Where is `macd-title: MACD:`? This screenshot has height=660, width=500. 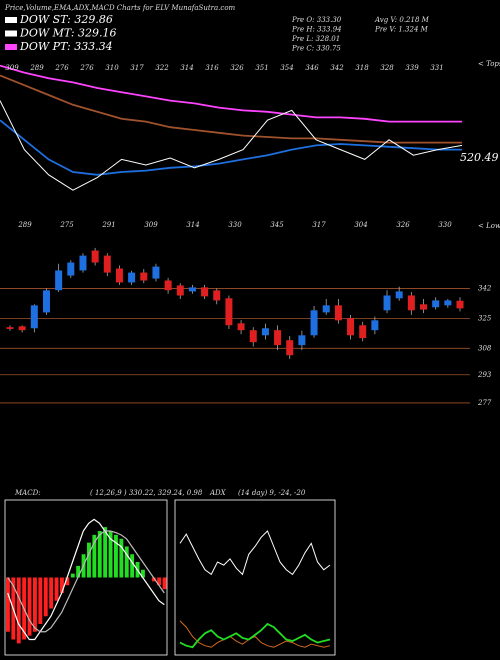 macd-title: MACD: is located at coordinates (27, 493).